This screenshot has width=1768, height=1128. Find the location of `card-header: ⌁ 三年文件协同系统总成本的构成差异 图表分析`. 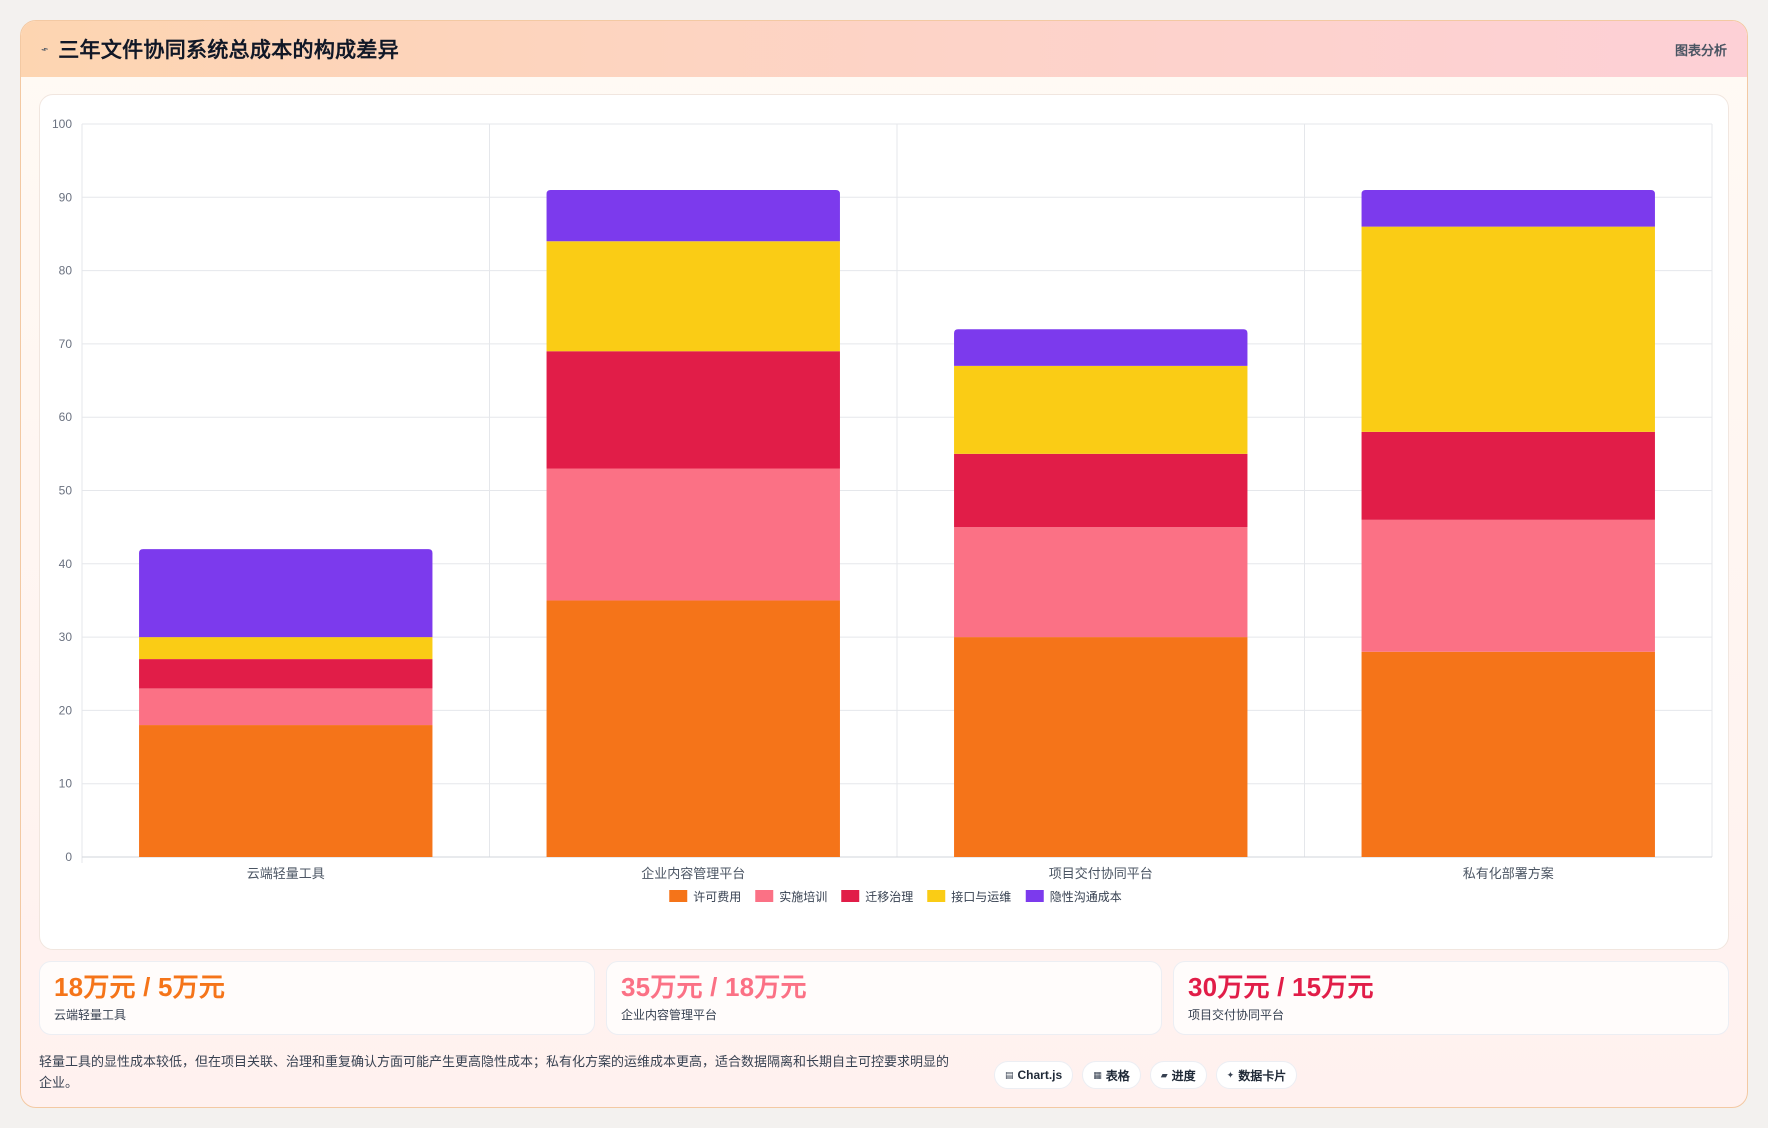

card-header: ⌁ 三年文件协同系统总成本的构成差异 图表分析 is located at coordinates (884, 49).